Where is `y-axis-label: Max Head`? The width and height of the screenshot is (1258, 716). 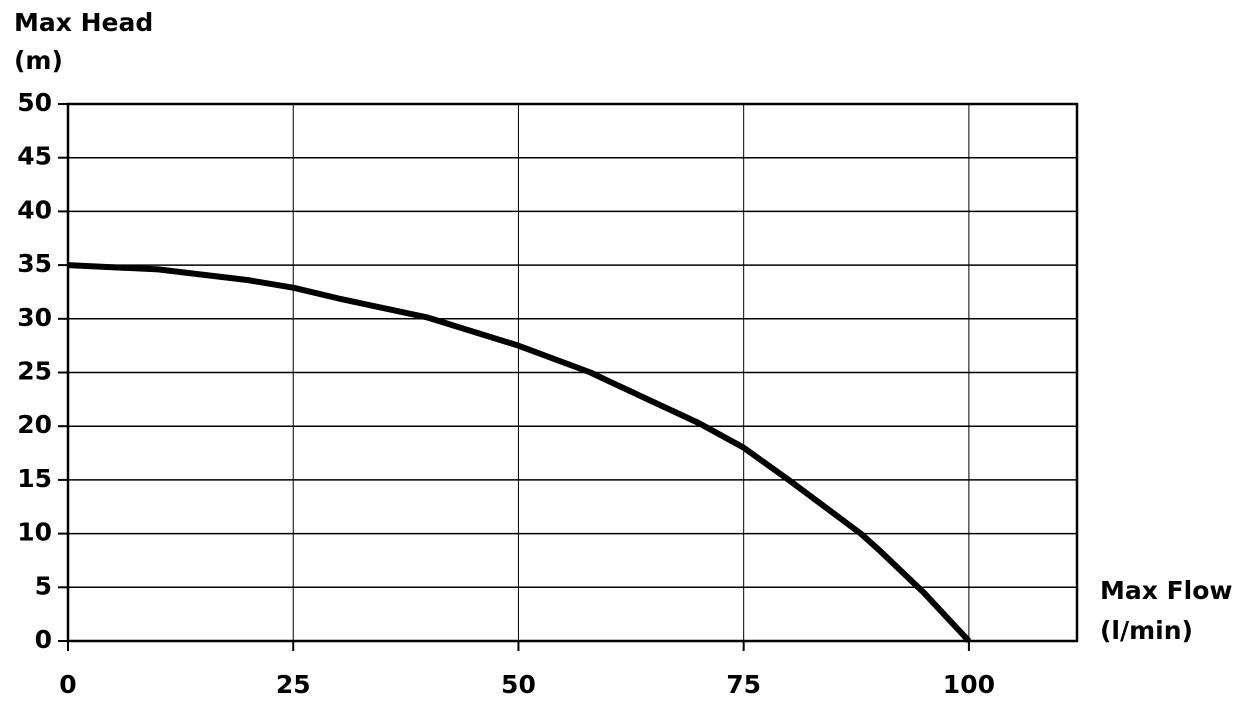
y-axis-label: Max Head is located at coordinates (83, 22).